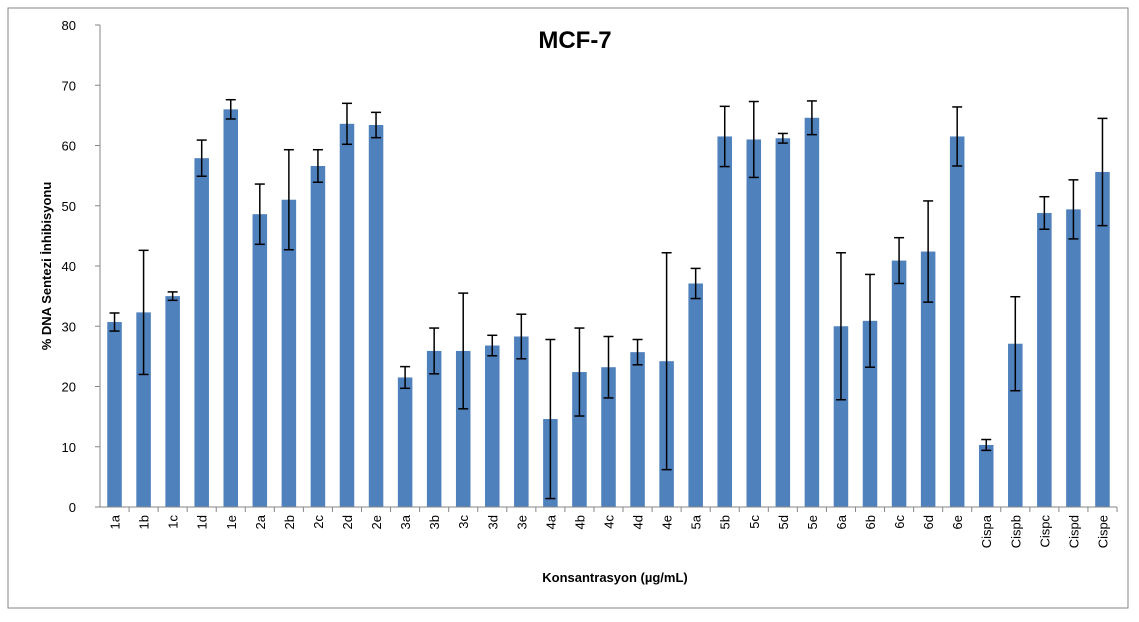  Describe the element at coordinates (1044, 531) in the screenshot. I see `x-tick-label: Cispc` at that location.